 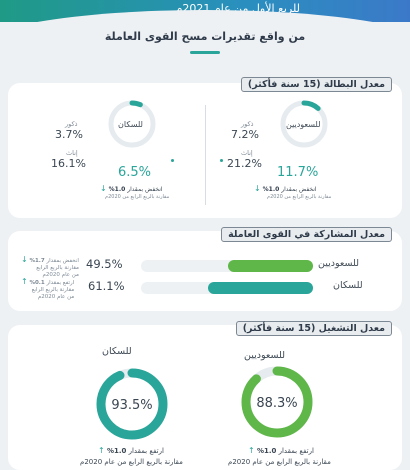 What do you see at coordinates (72, 153) in the screenshot?
I see `population-female-label: إناث` at bounding box center [72, 153].